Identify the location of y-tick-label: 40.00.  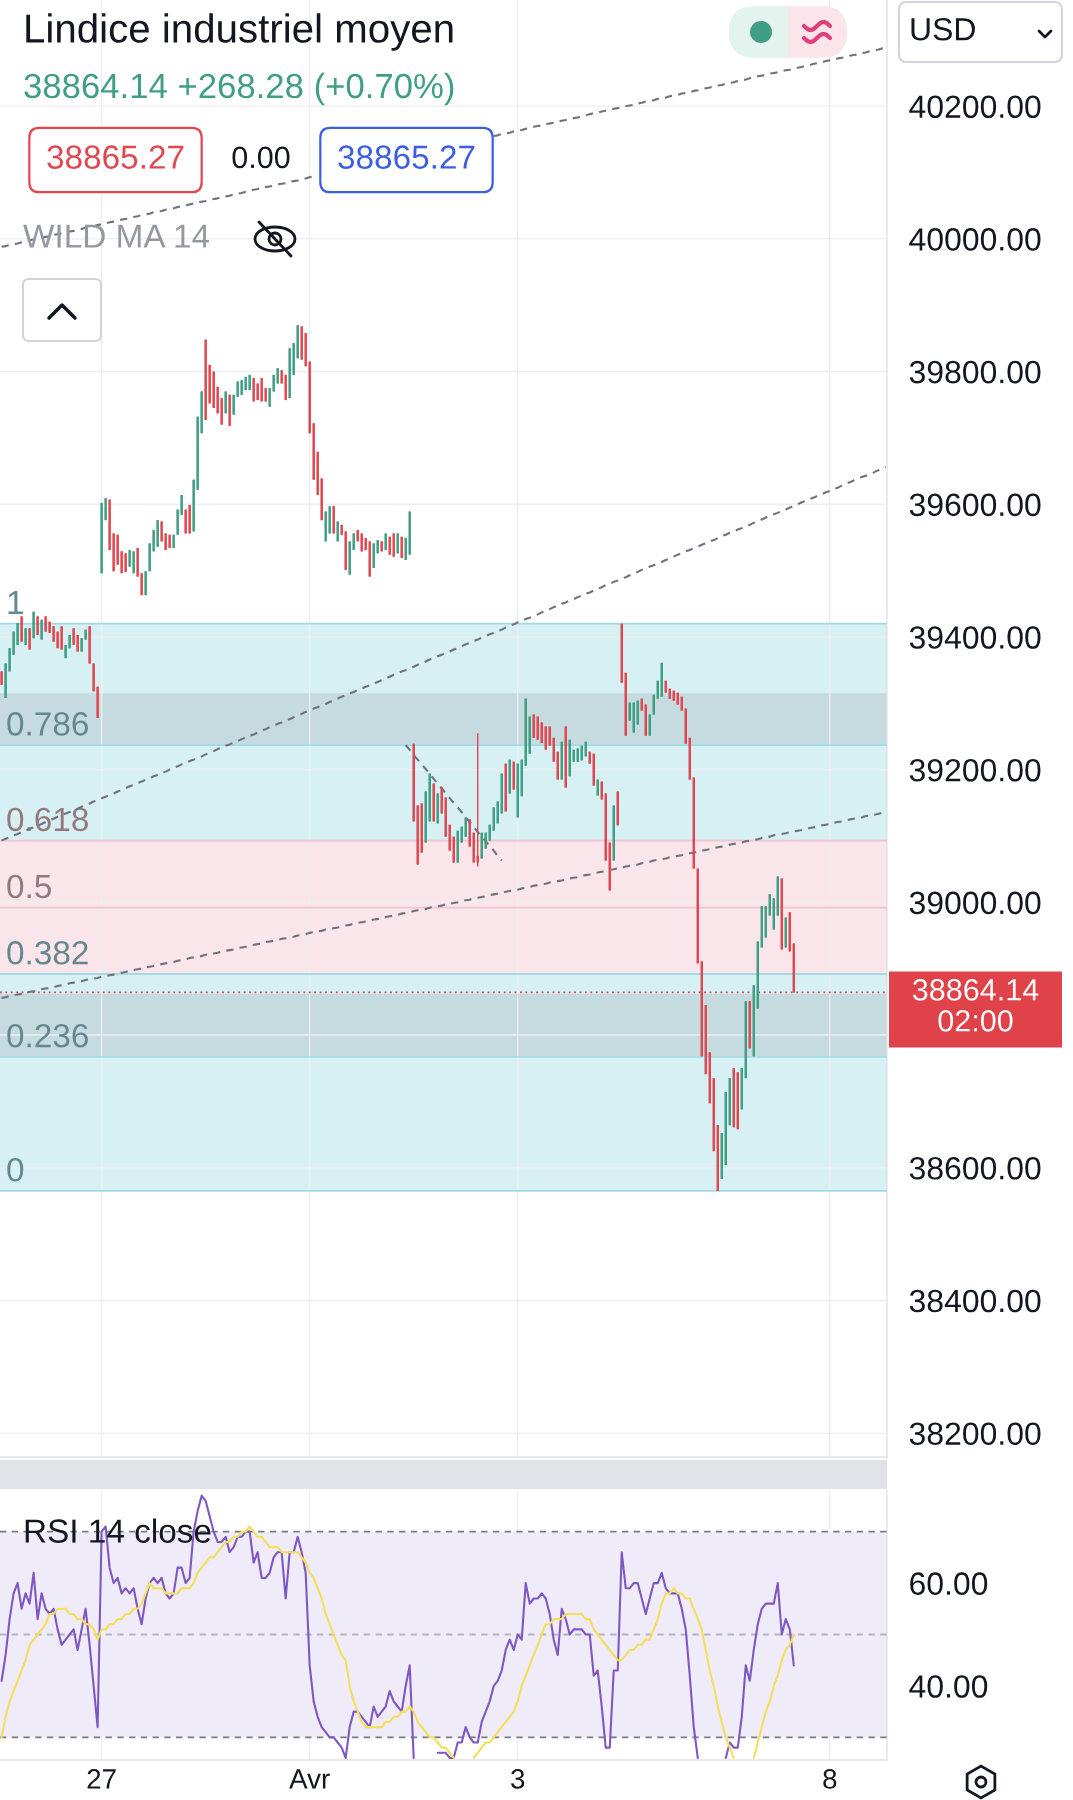
(948, 1686).